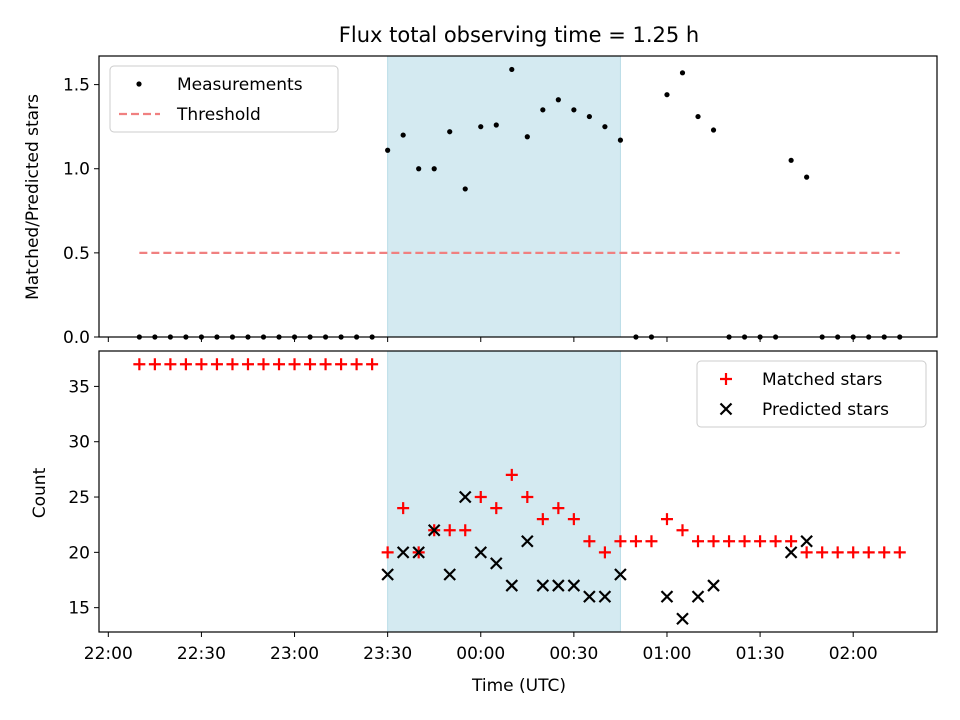 The width and height of the screenshot is (960, 720). I want to click on top-y-tick-label: 1.0, so click(76, 170).